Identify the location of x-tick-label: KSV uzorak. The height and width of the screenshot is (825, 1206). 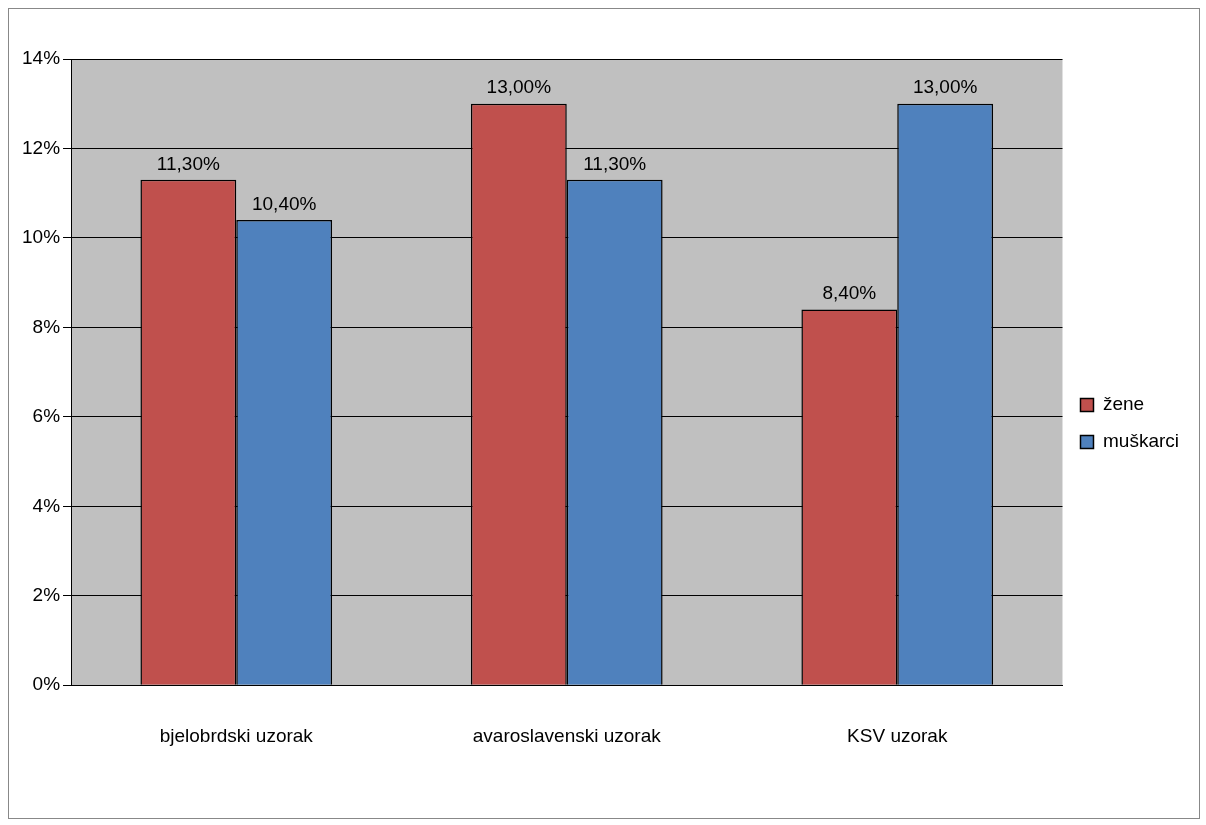
(897, 735).